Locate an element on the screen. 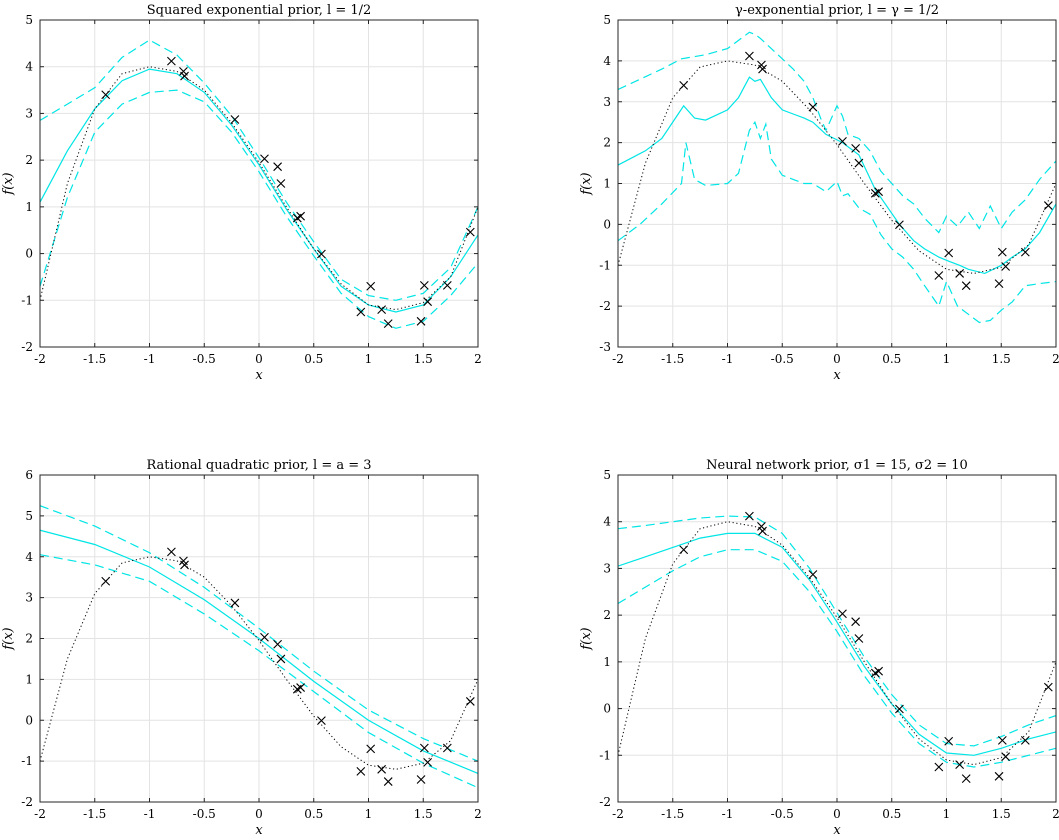 The image size is (1059, 840). chart-title: Squared exponential prior, l = 1/2 is located at coordinates (259, 10).